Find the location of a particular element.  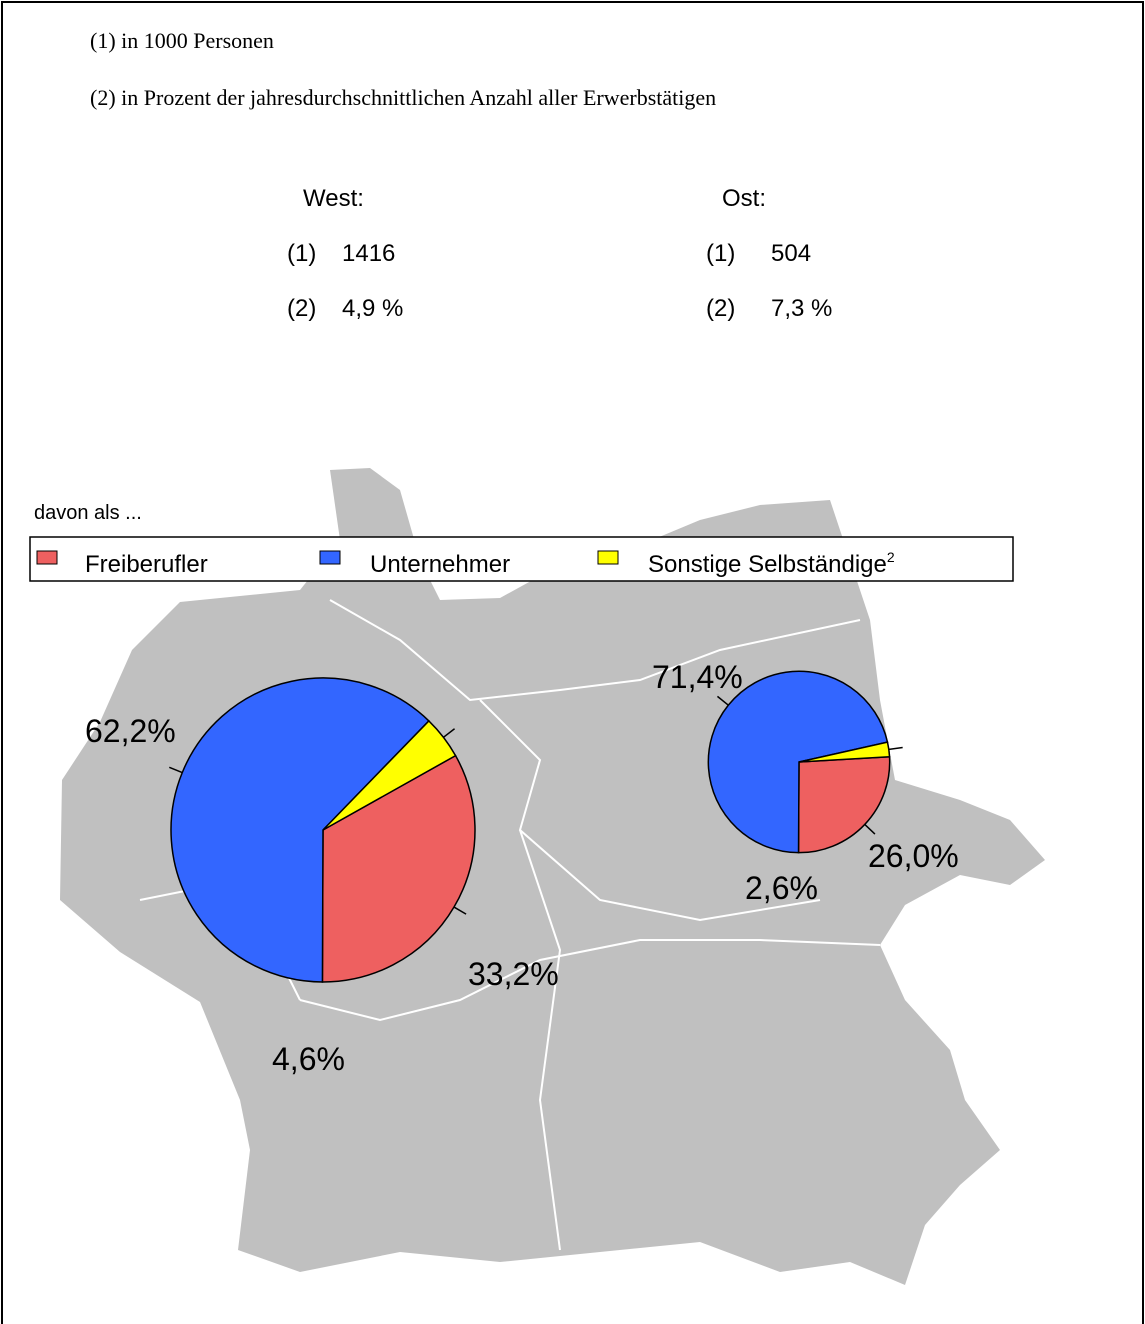

slice-label: 26,0% is located at coordinates (913, 856).